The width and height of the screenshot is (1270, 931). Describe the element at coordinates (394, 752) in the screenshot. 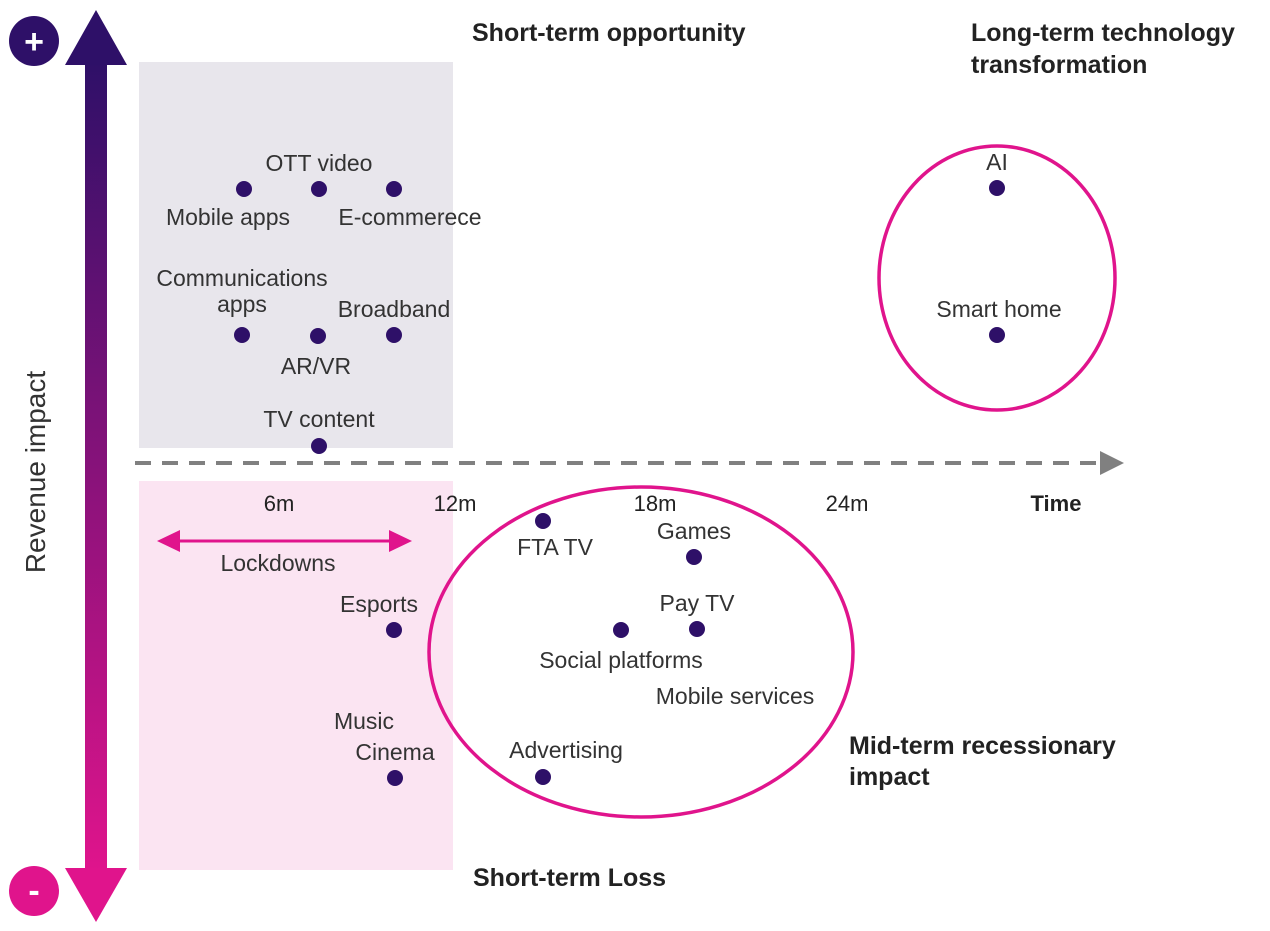

I see `cinema-label: Cinema` at that location.